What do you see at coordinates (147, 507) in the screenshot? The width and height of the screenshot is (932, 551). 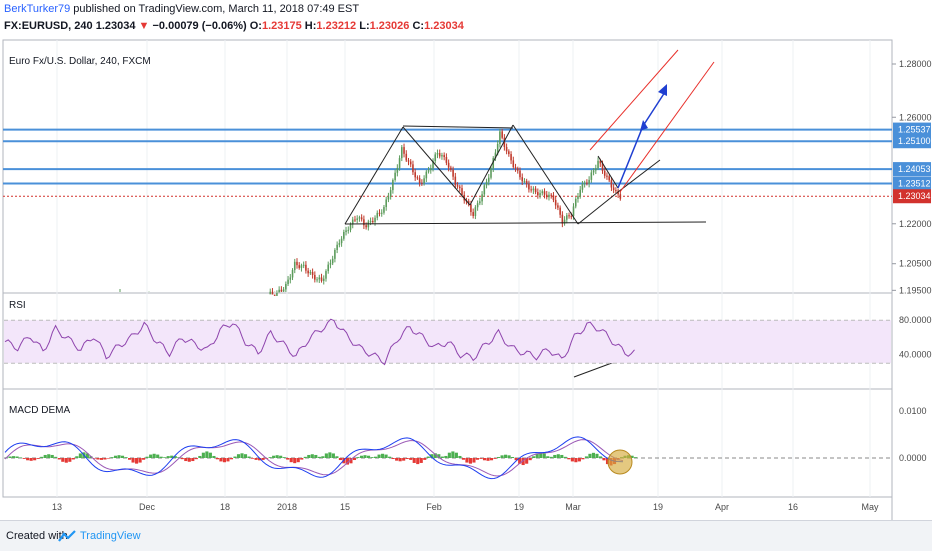 I see `time-axis-label: Dec` at bounding box center [147, 507].